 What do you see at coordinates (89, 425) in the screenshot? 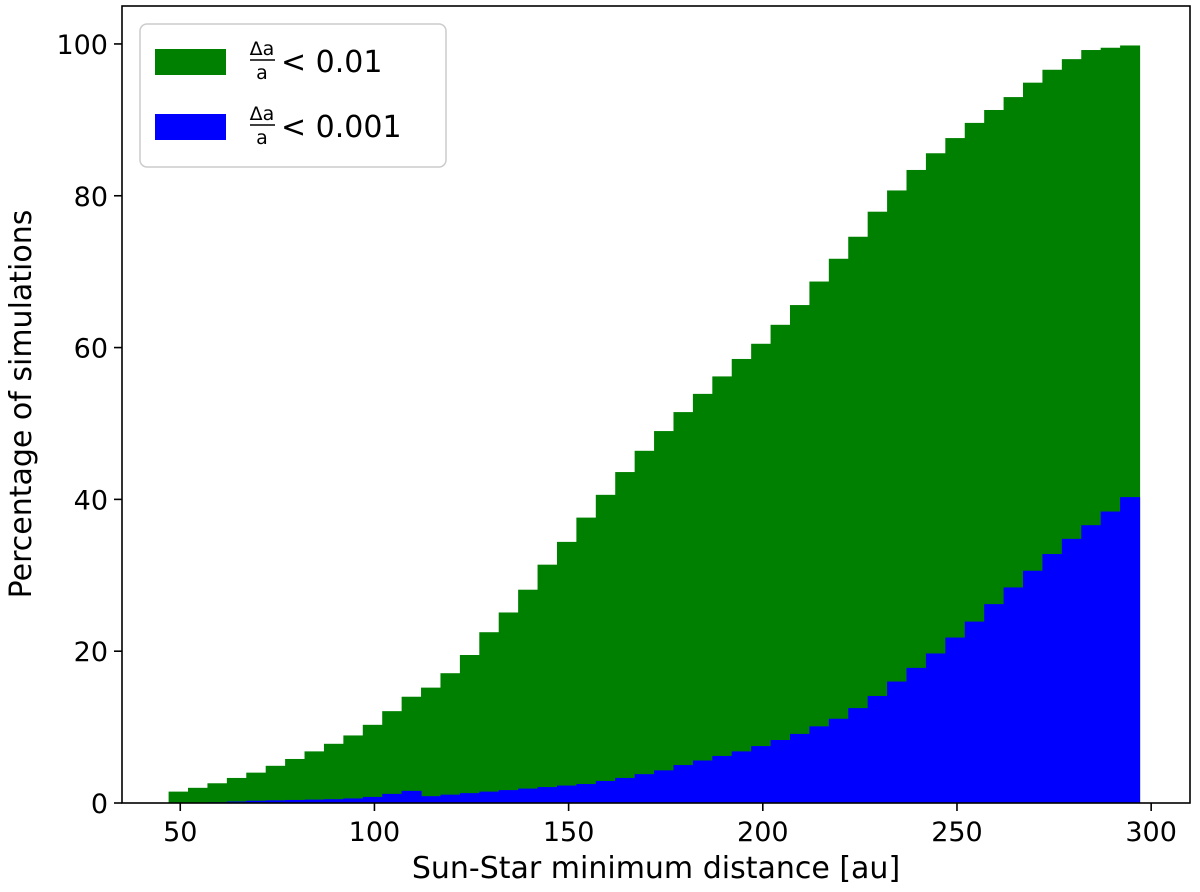
I see `y-axis-ticks: 0 20 40 60 80 100` at bounding box center [89, 425].